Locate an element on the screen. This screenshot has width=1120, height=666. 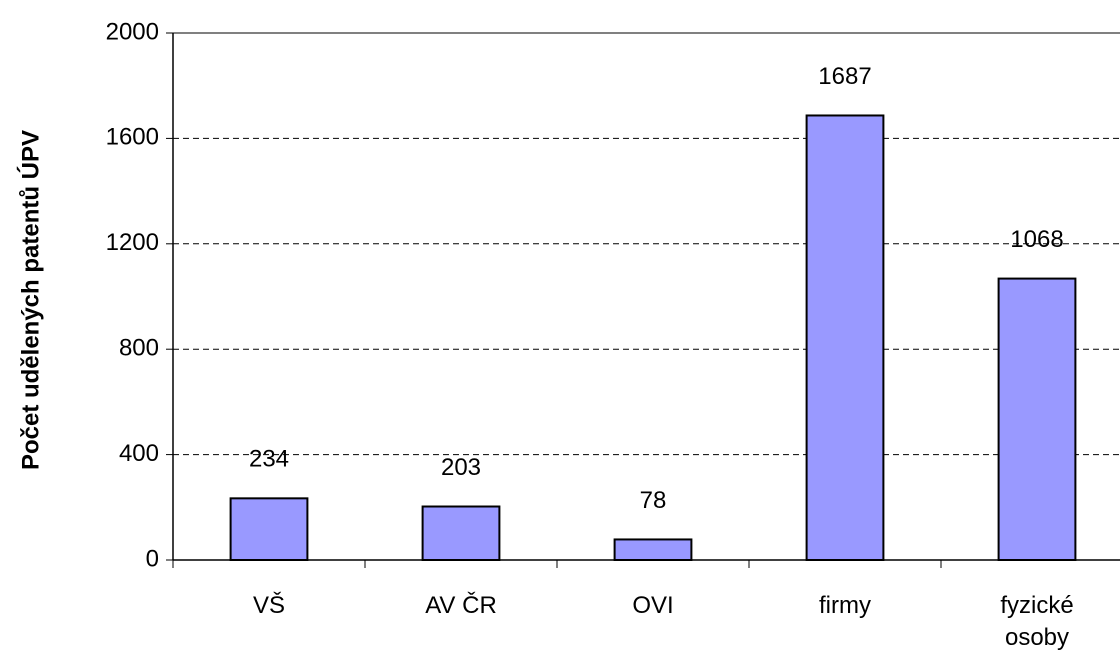
y-tick-label: 800 is located at coordinates (139, 348).